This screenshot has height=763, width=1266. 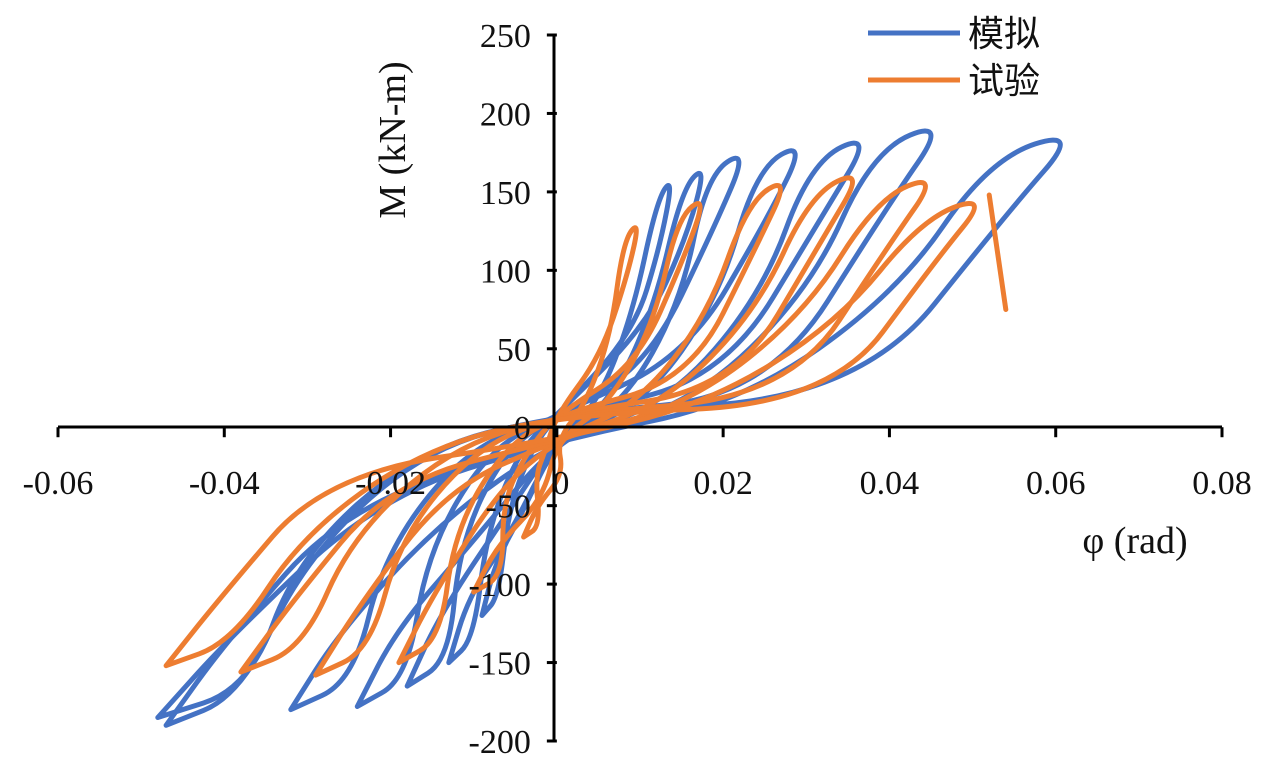 What do you see at coordinates (505, 193) in the screenshot?
I see `y-tick-label: 150` at bounding box center [505, 193].